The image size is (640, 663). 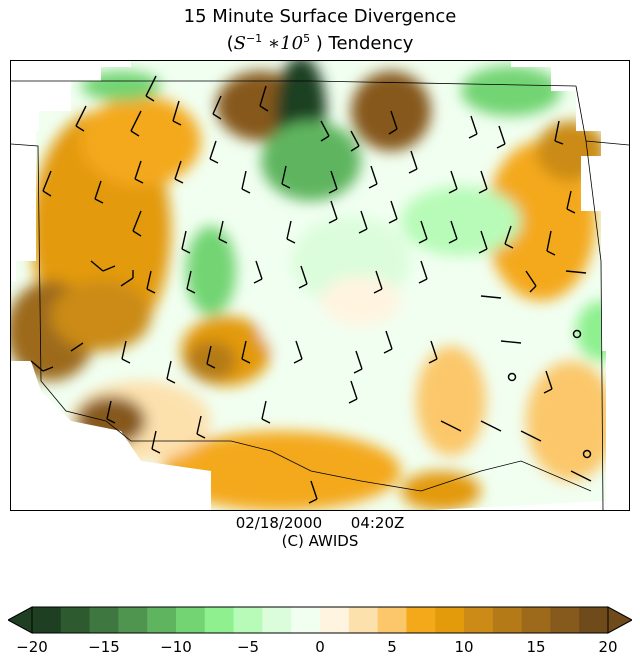 What do you see at coordinates (294, 83) in the screenshot?
I see `northern-border` at bounding box center [294, 83].